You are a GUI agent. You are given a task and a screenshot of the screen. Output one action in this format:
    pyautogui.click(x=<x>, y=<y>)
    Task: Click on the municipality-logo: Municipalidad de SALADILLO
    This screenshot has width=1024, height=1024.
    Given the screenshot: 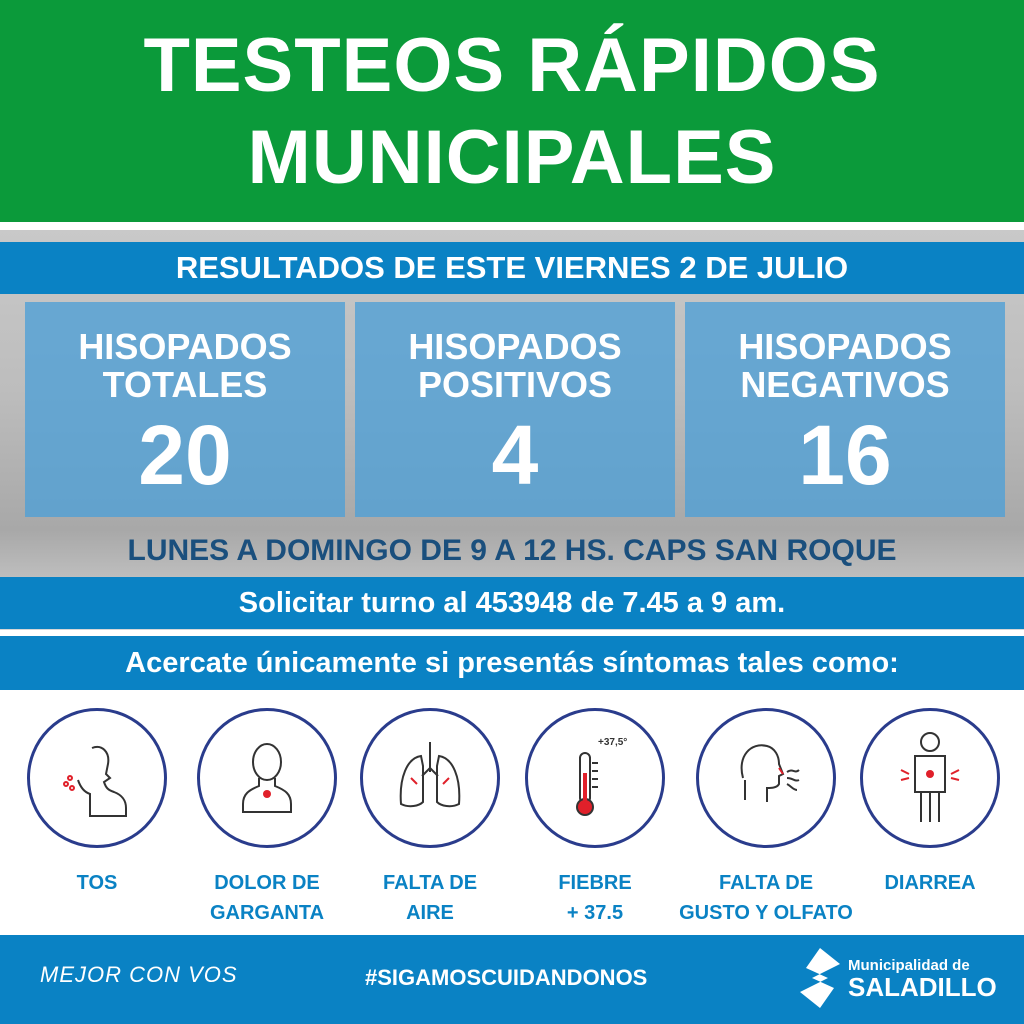 What is the action you would take?
    pyautogui.click(x=898, y=978)
    